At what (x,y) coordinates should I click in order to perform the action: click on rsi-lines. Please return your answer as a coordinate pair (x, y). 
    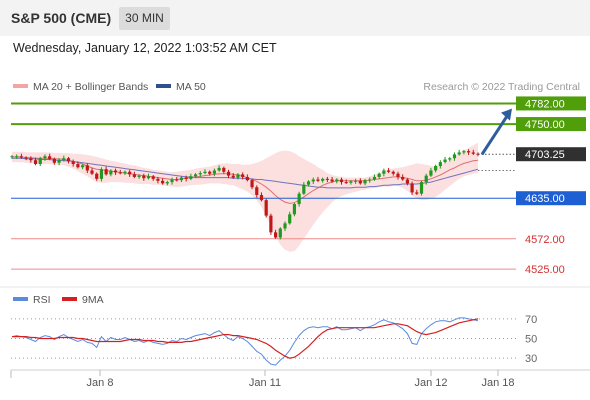
    Looking at the image, I should click on (245, 341).